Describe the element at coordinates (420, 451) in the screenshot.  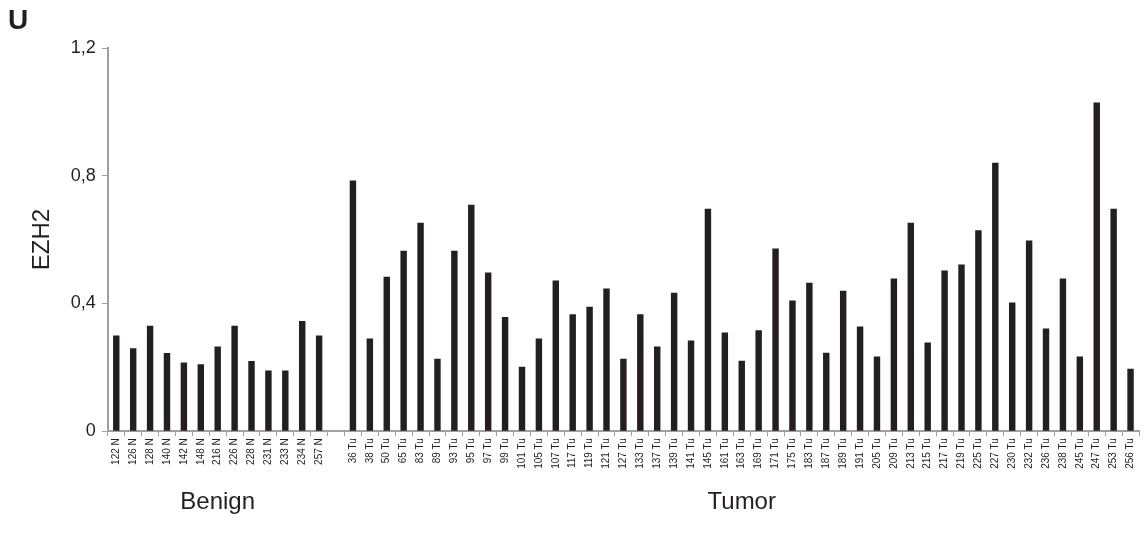
I see `x-tick-label: 83 Tu` at that location.